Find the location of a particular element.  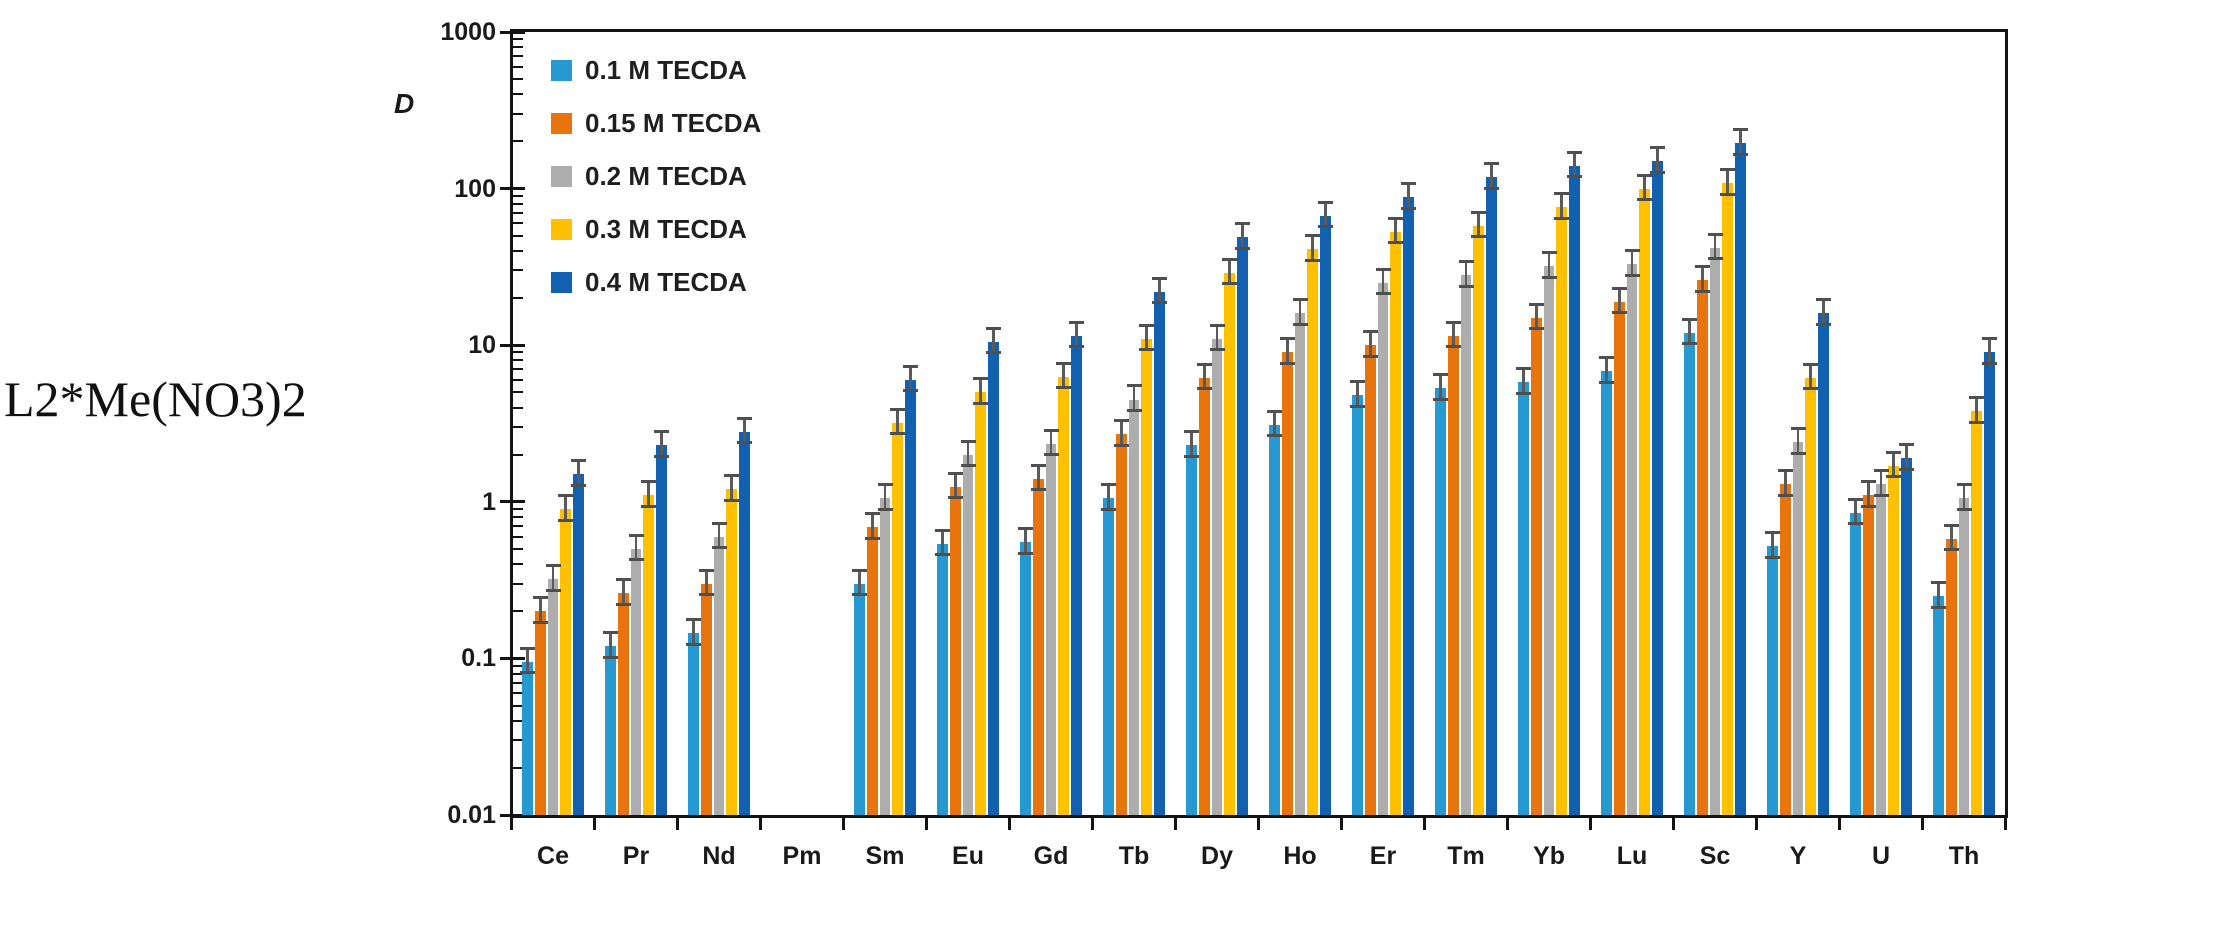

legend-item: 0.15 M TECDA is located at coordinates (656, 123).